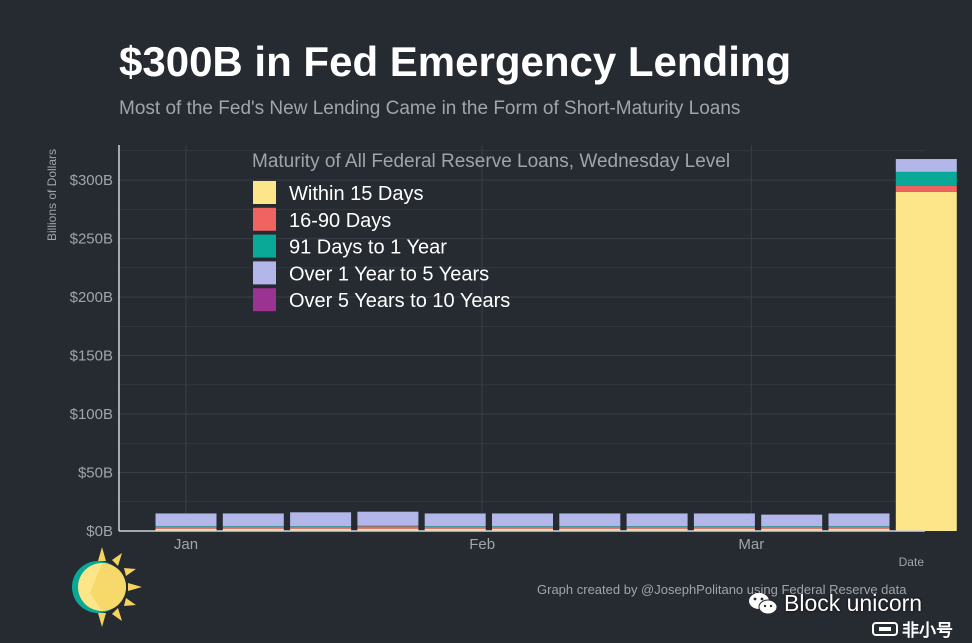  Describe the element at coordinates (91, 414) in the screenshot. I see `y-tick-label: $100B` at that location.